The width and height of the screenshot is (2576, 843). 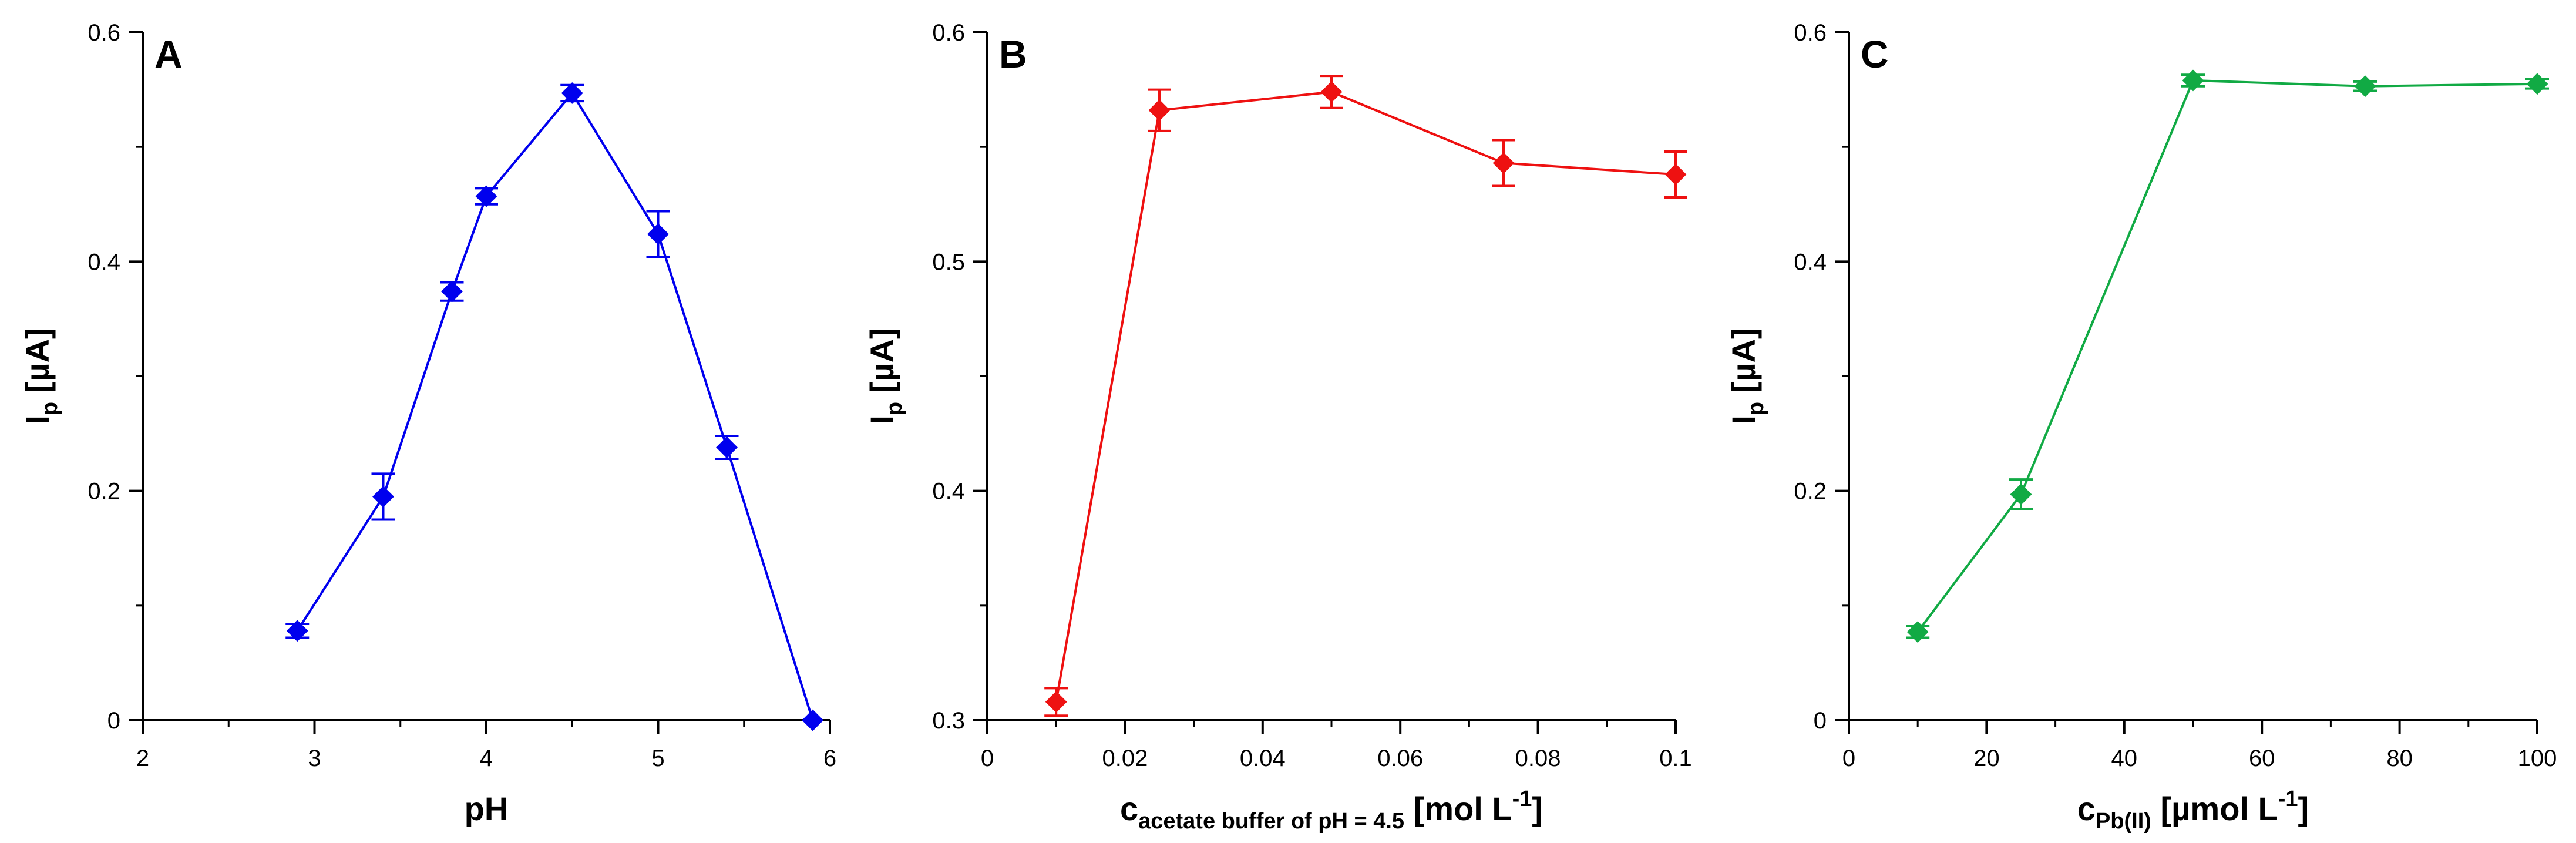 I want to click on x-tick-label: 0.02, so click(x=1125, y=758).